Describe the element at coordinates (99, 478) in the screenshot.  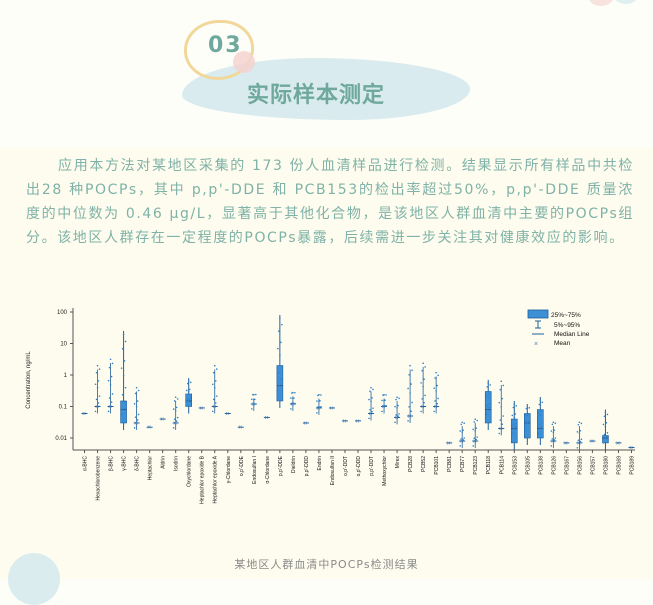
I see `svg-text: Hexachlorobenzene` at that location.